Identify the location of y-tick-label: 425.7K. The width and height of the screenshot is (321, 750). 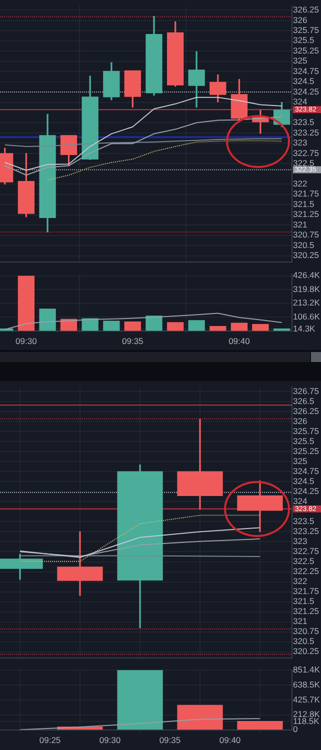
(306, 699).